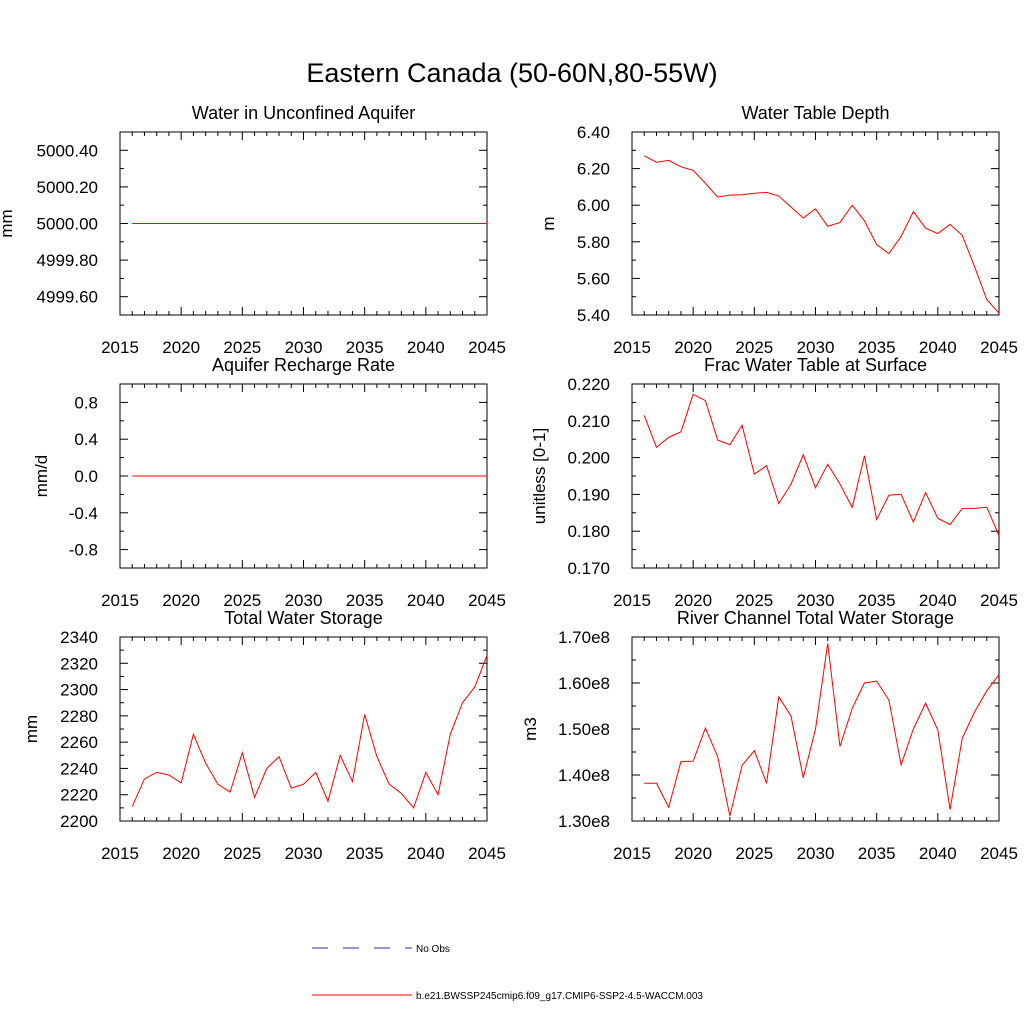 This screenshot has height=1024, width=1024. I want to click on legend-entry-no-obs: No Obs, so click(381, 949).